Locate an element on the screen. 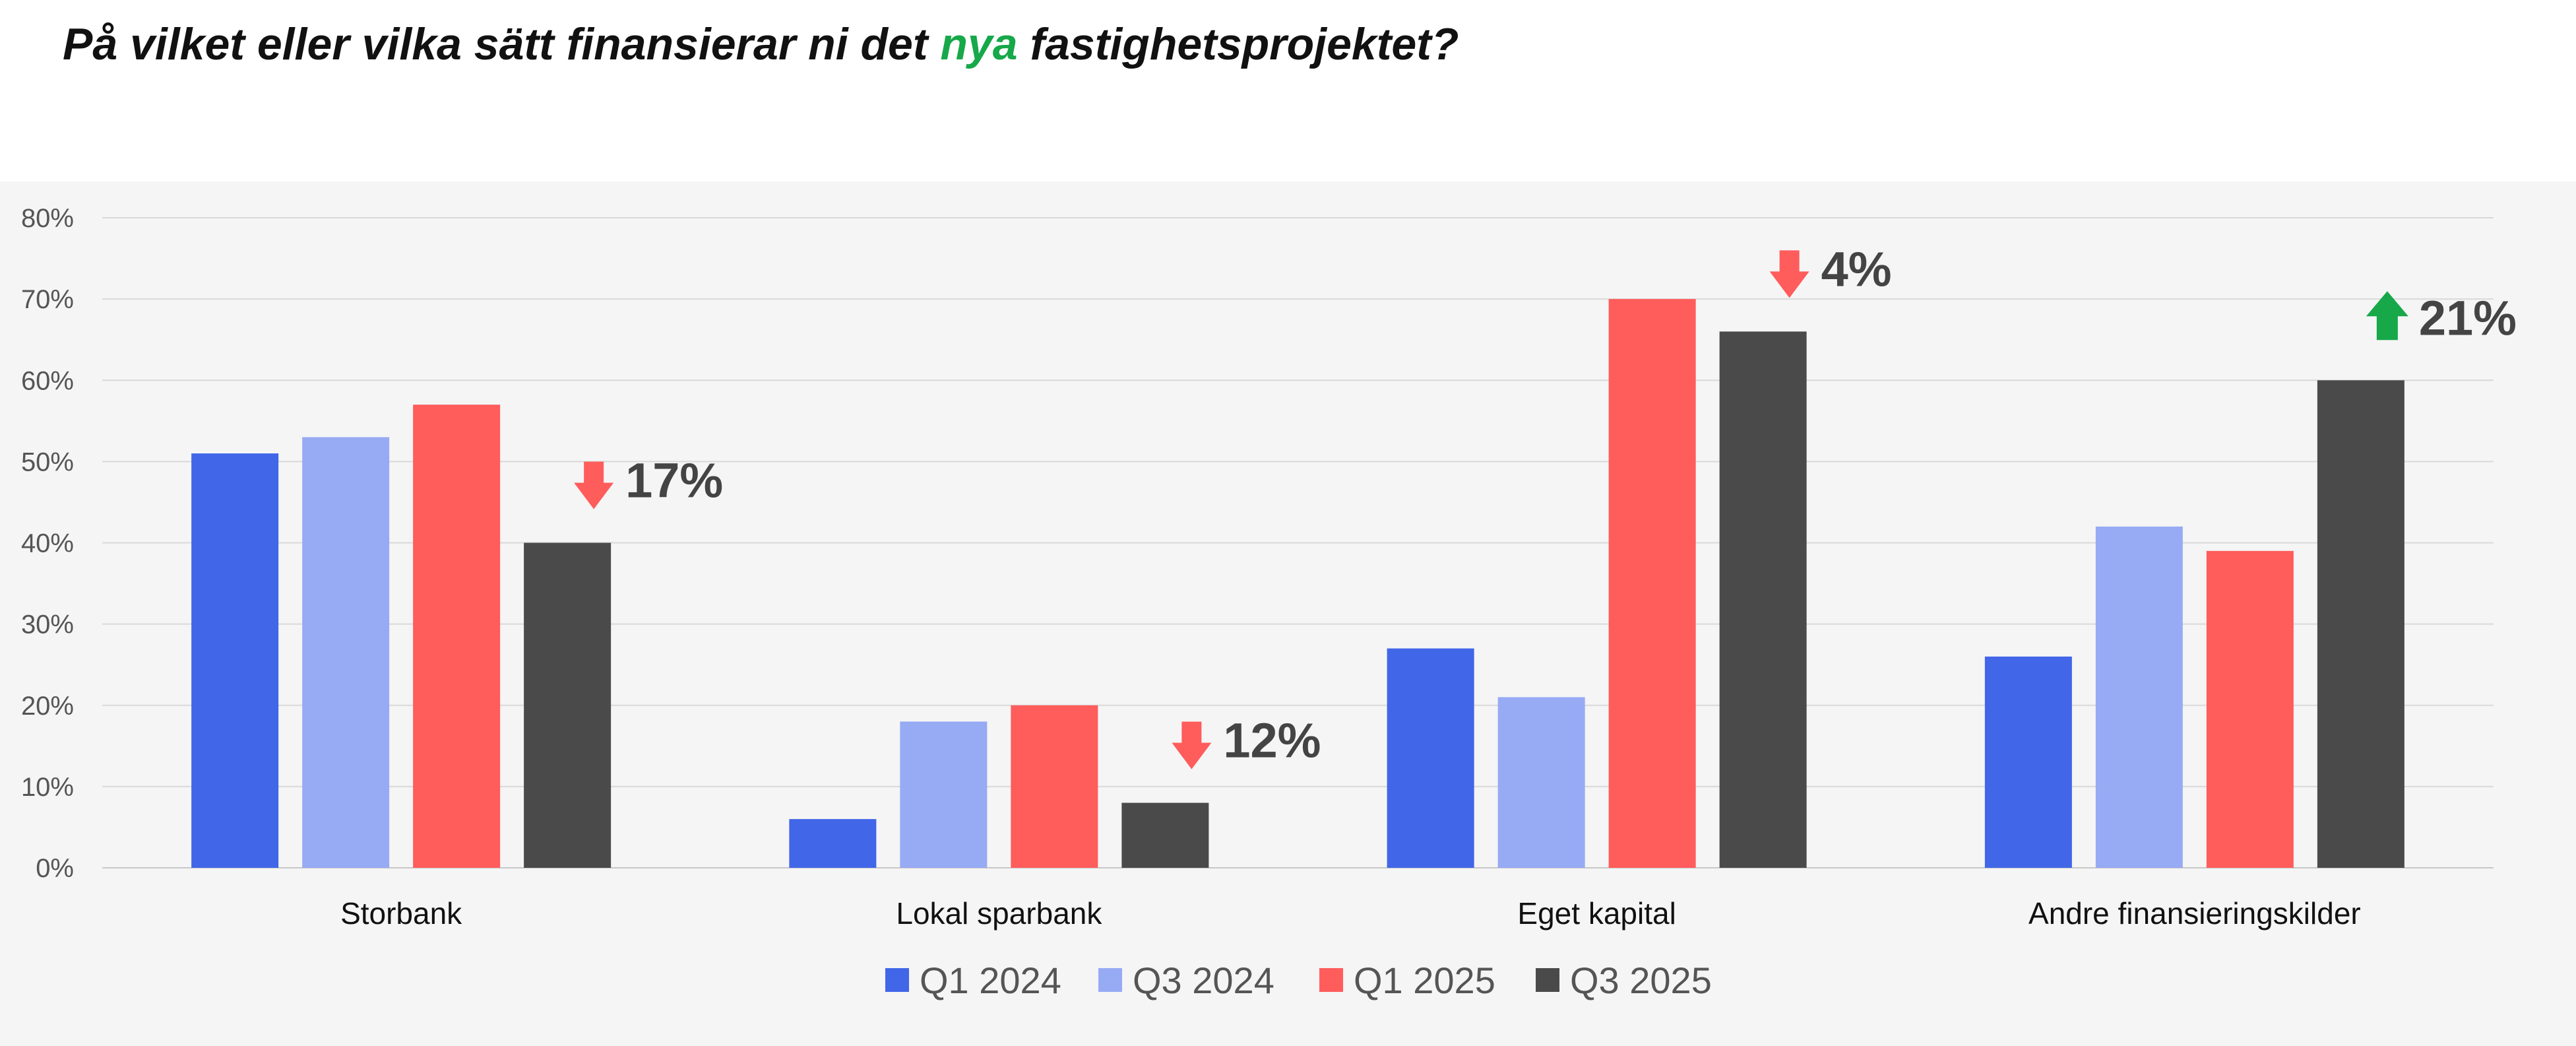  arrow-up-icon is located at coordinates (2387, 316).